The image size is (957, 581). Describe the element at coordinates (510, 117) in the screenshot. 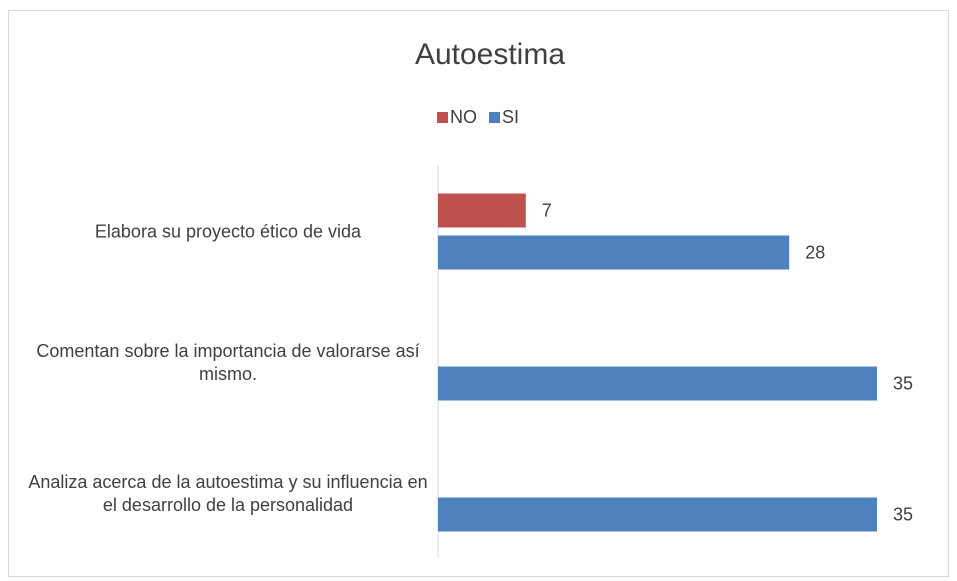

I see `legend-label: SI` at that location.